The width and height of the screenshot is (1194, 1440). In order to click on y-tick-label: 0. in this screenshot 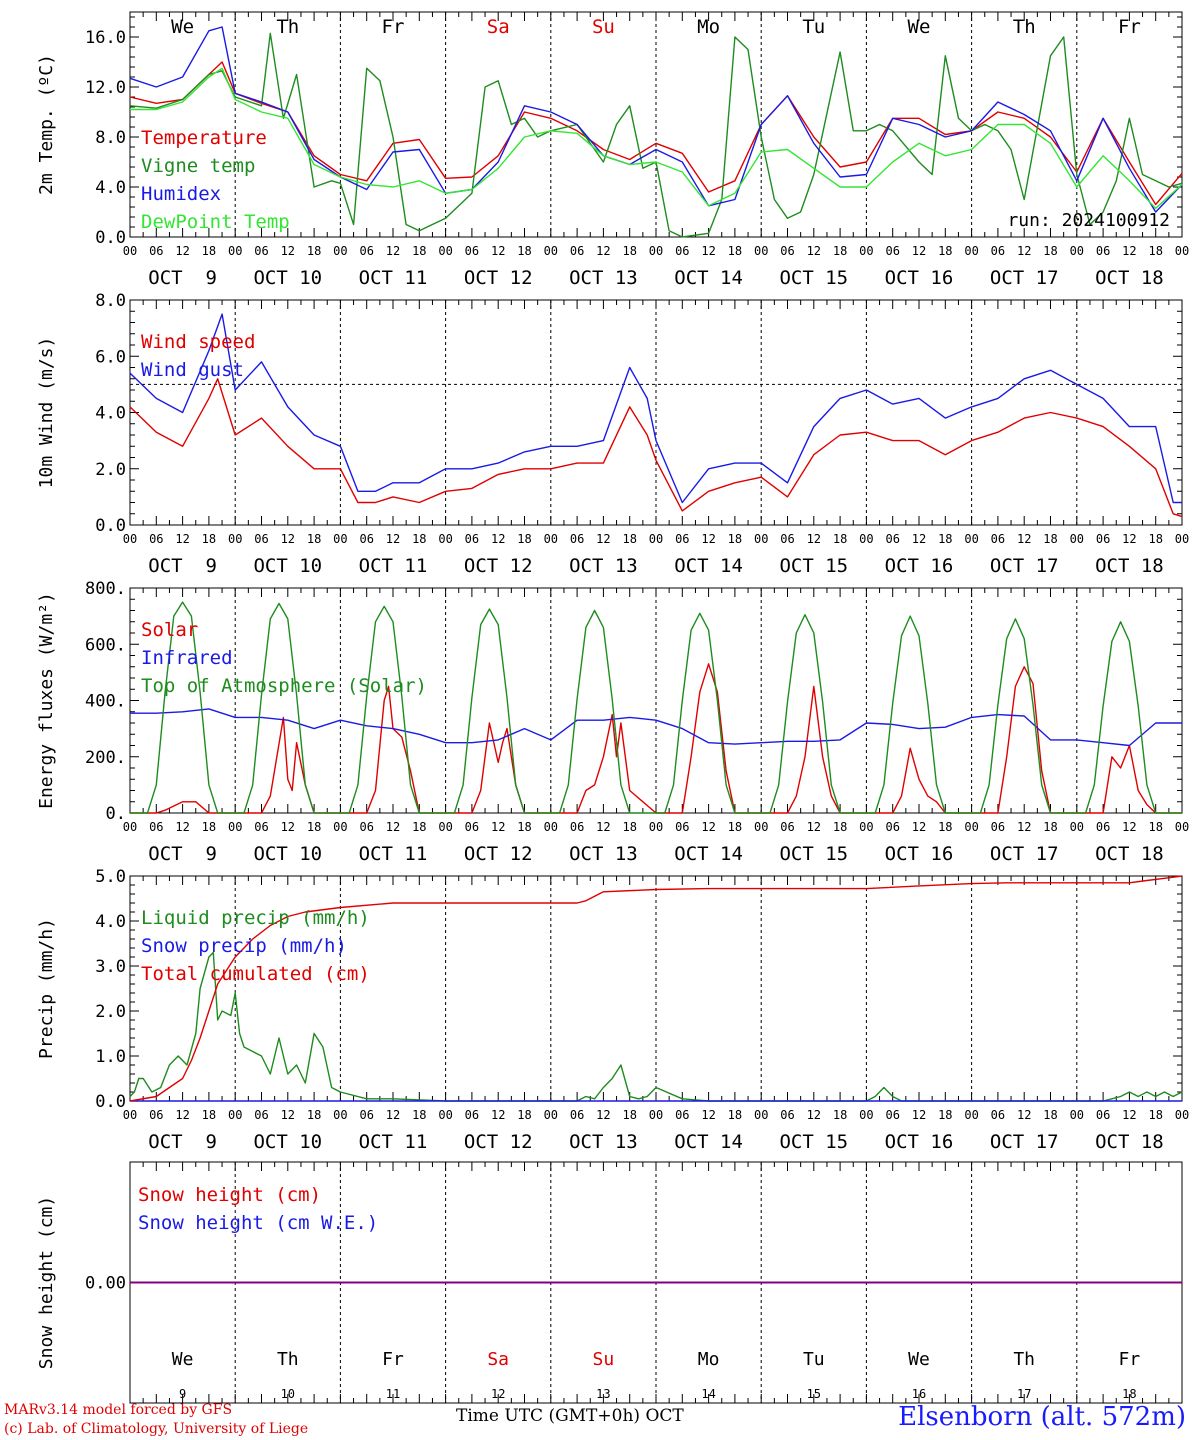, I will do `click(116, 814)`.